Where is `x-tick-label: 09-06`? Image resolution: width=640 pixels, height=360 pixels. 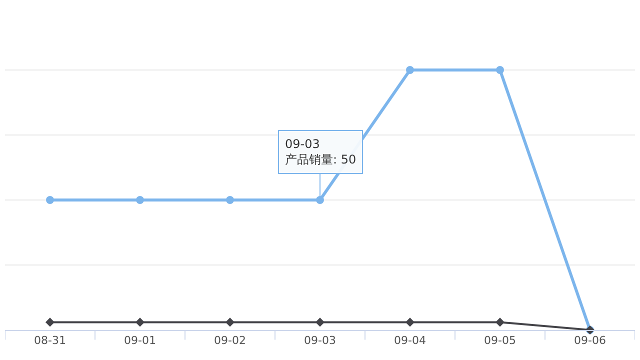
x-tick-label: 09-06 is located at coordinates (590, 341).